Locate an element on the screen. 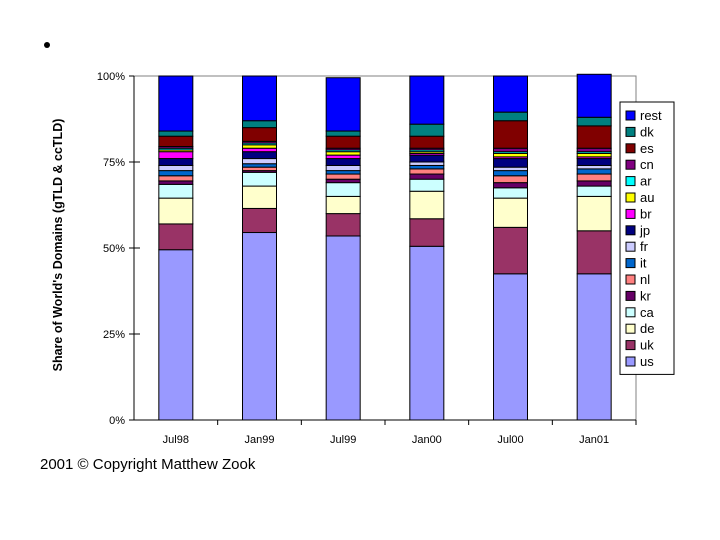 The image size is (720, 540). bar-segment-nl-jan00 is located at coordinates (427, 171).